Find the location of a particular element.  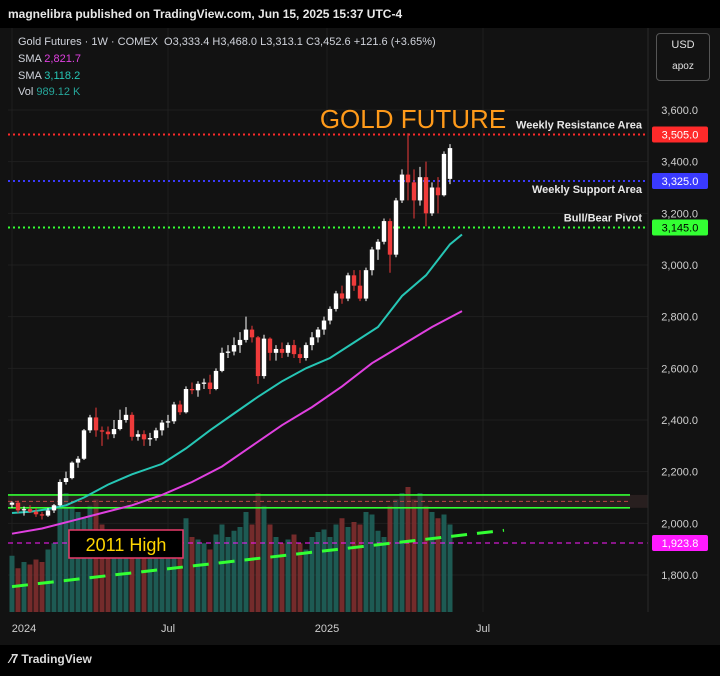

legend-low-value: 3,313.1 is located at coordinates (284, 42).